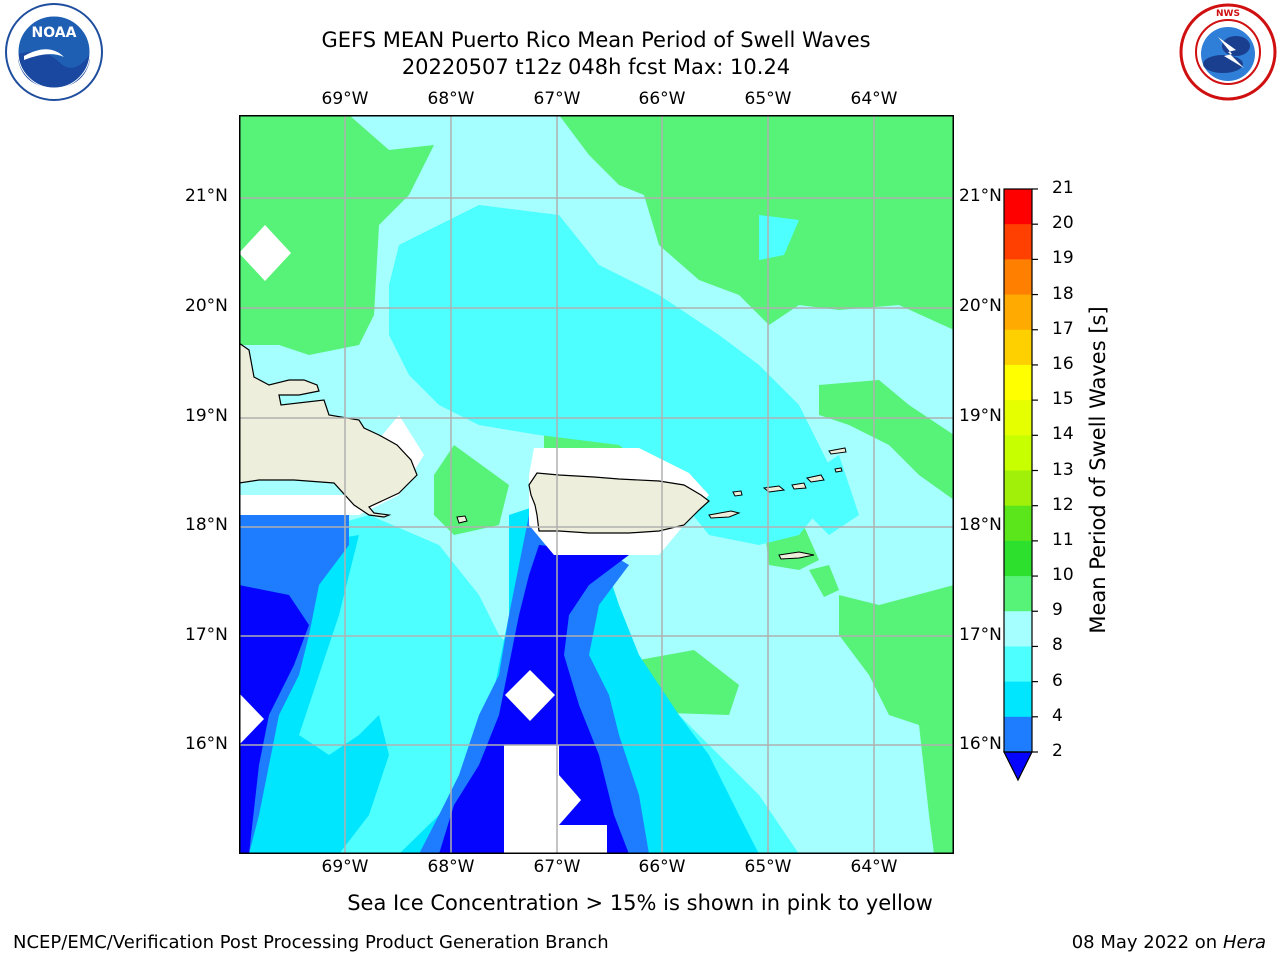 This screenshot has width=1280, height=960. Describe the element at coordinates (896, 719) in the screenshot. I see `contour-green-se` at that location.